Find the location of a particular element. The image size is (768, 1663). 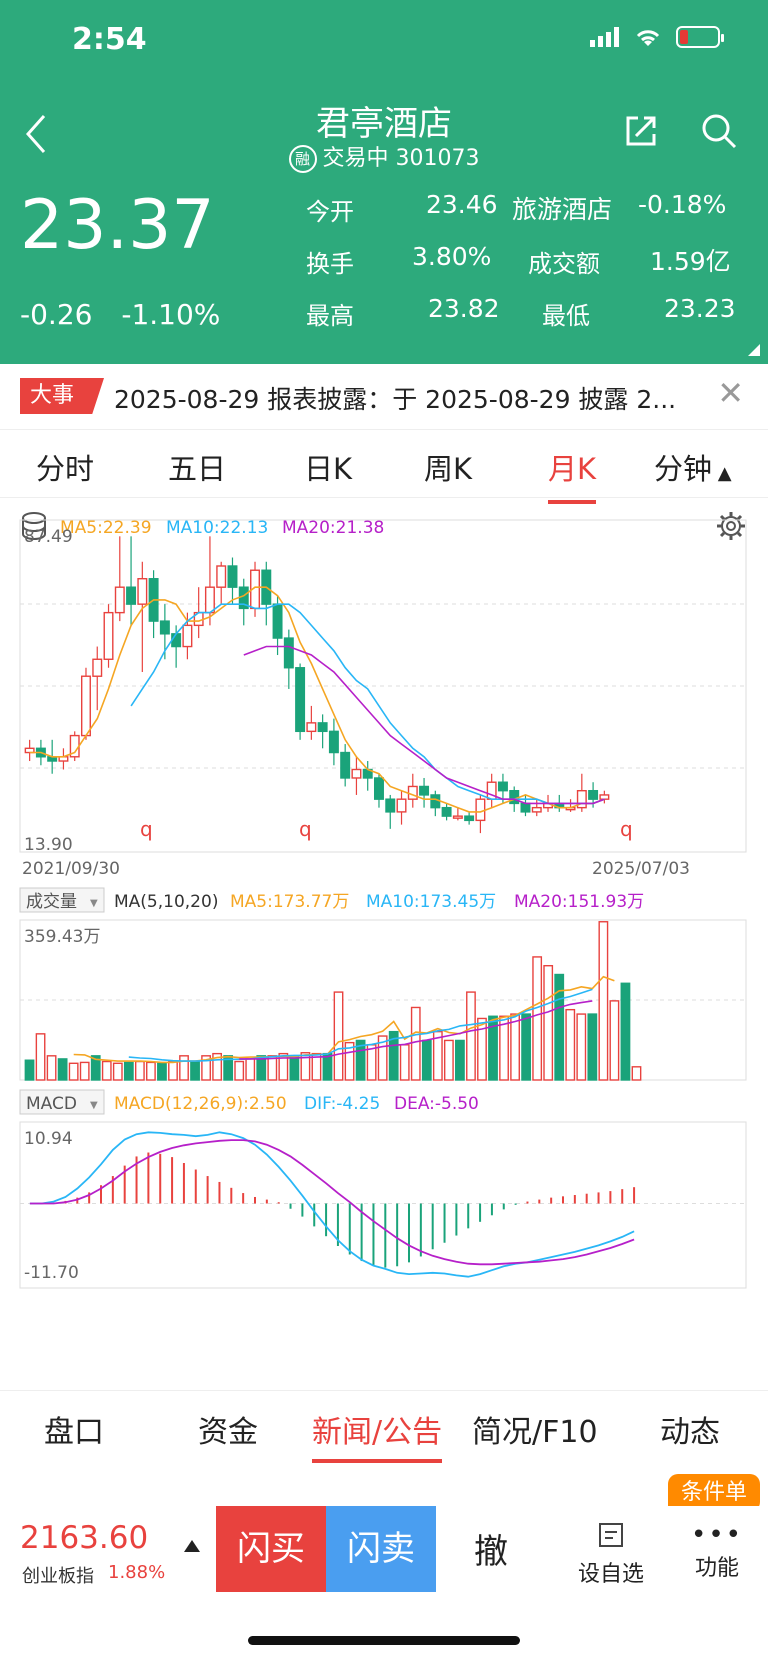

sector-pct: -0.18% is located at coordinates (682, 204).